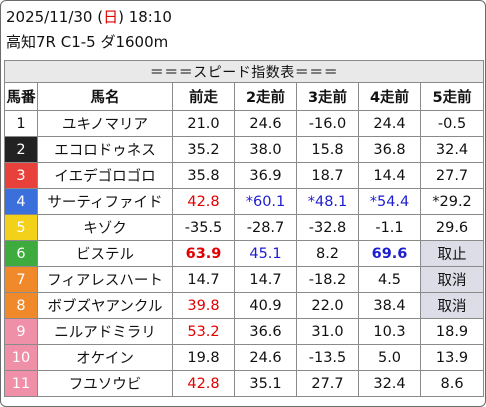  What do you see at coordinates (452, 383) in the screenshot?
I see `speed-index-cell: 8.6` at bounding box center [452, 383].